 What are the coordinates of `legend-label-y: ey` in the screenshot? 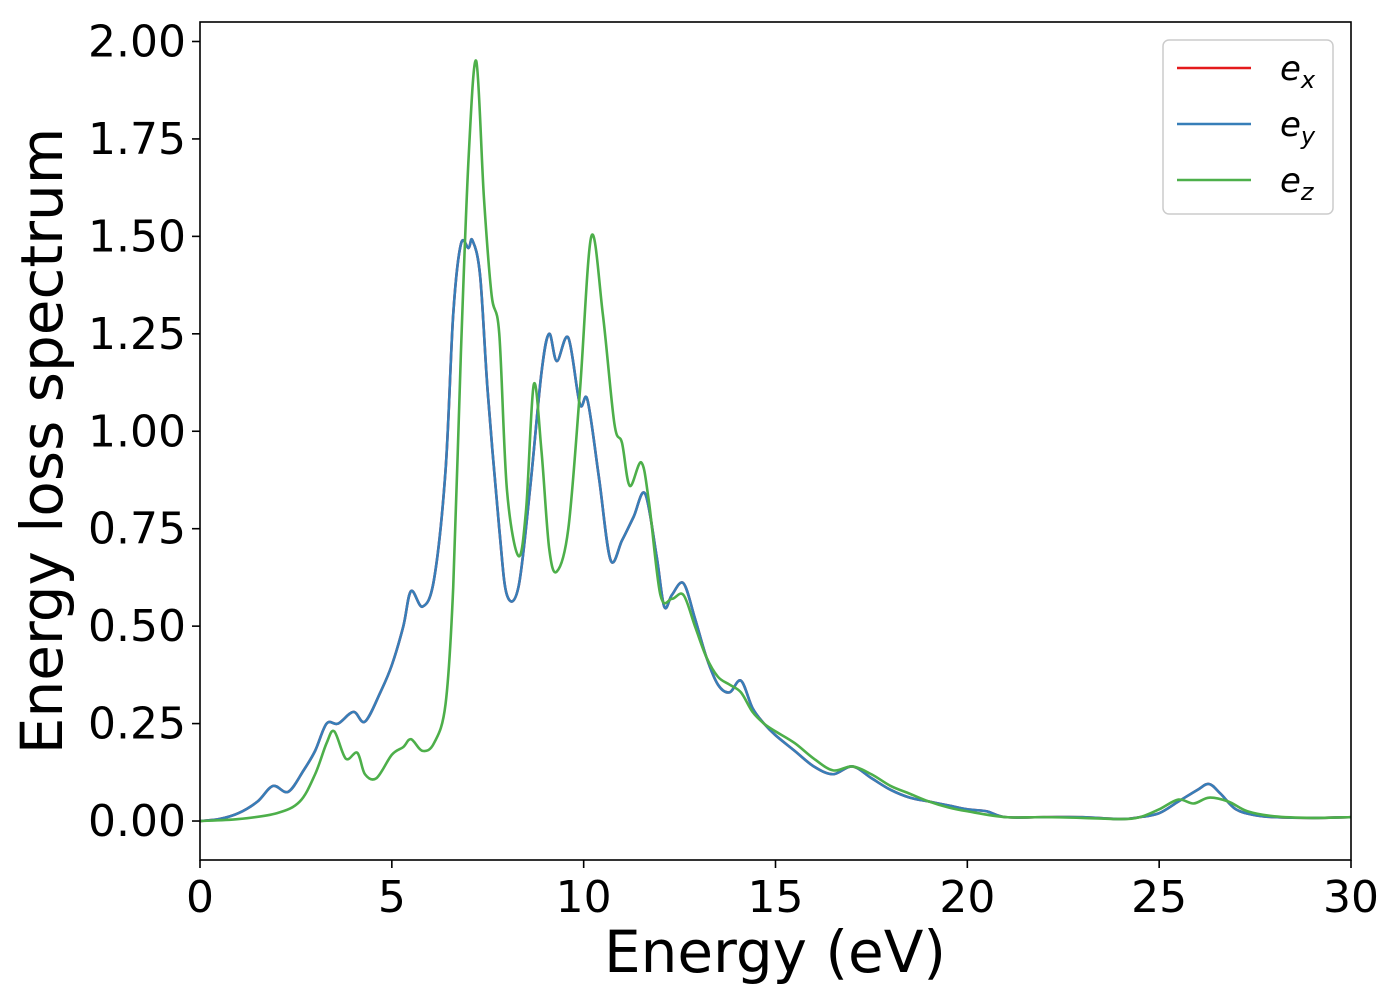 It's located at (1298, 127).